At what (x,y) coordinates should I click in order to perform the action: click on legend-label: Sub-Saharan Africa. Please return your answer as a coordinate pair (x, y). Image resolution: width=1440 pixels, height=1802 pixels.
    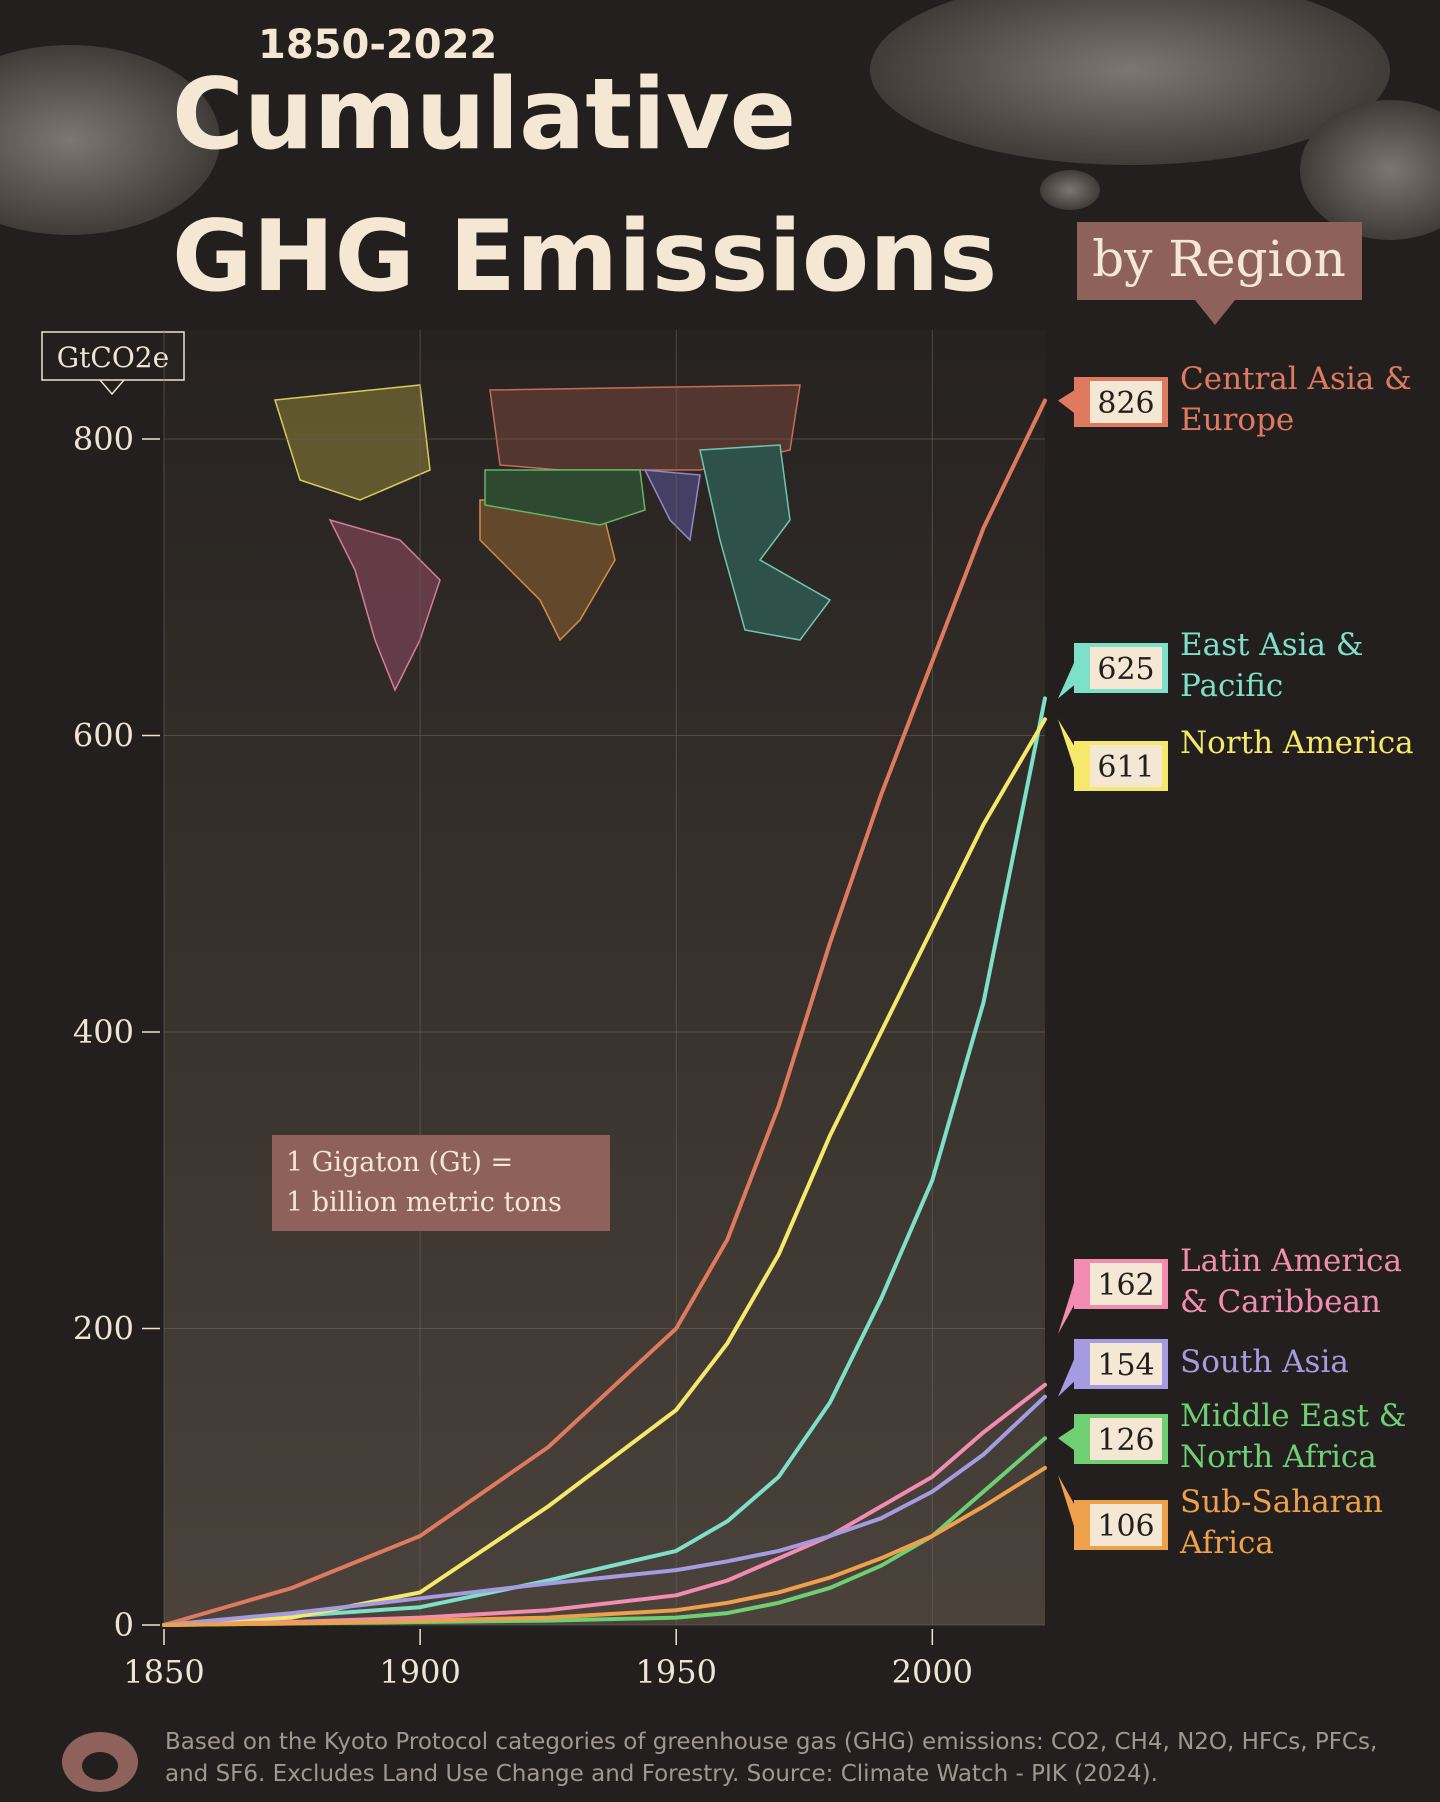
    Looking at the image, I should click on (1281, 1522).